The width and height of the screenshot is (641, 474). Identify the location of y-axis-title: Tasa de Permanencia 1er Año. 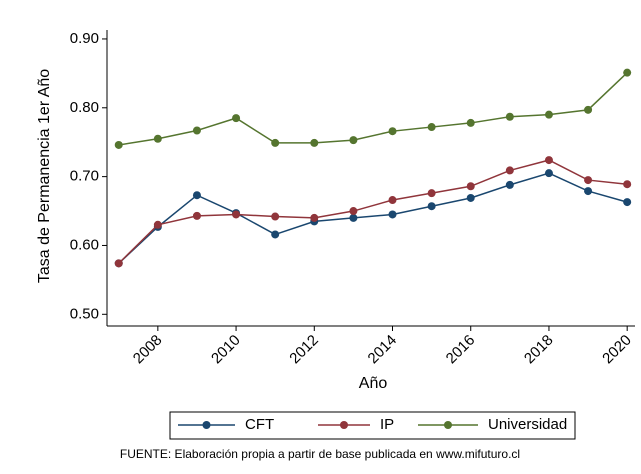
(44, 176).